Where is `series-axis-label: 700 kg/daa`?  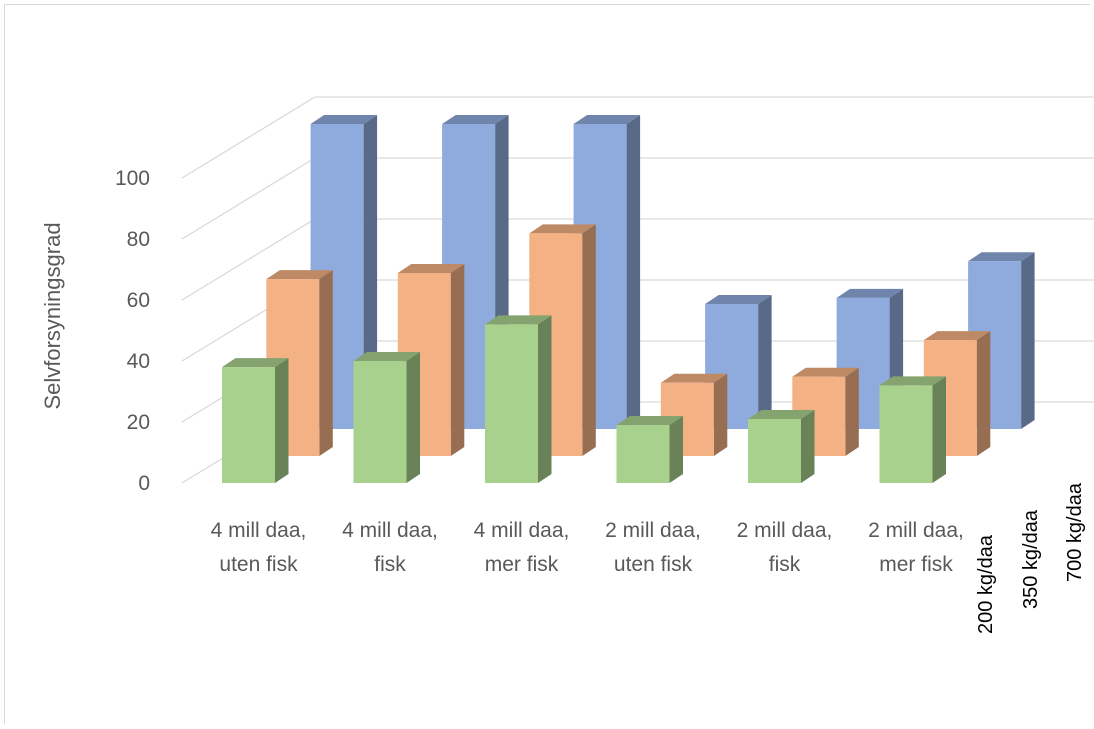 series-axis-label: 700 kg/daa is located at coordinates (1075, 532).